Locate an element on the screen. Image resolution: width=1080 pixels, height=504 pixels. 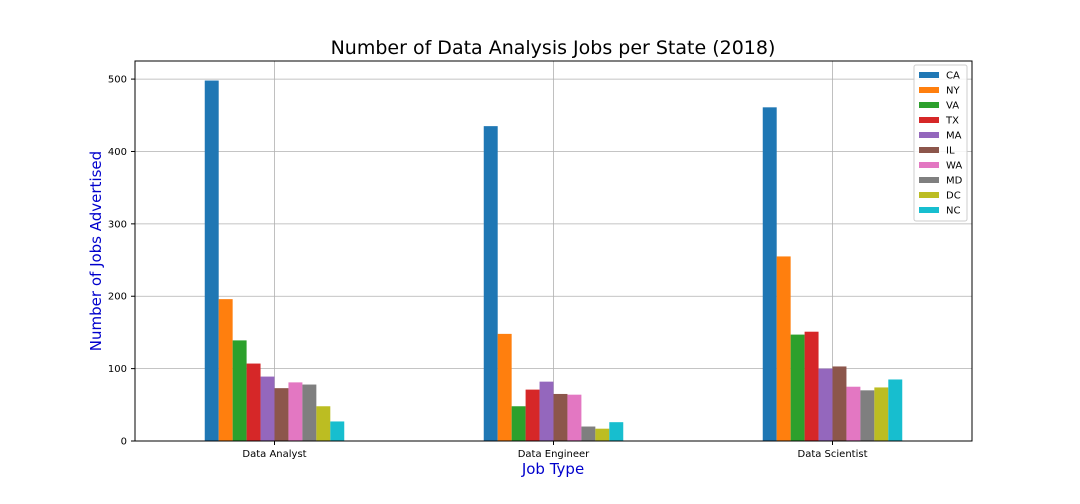
legend-swatch-nc is located at coordinates (929, 210).